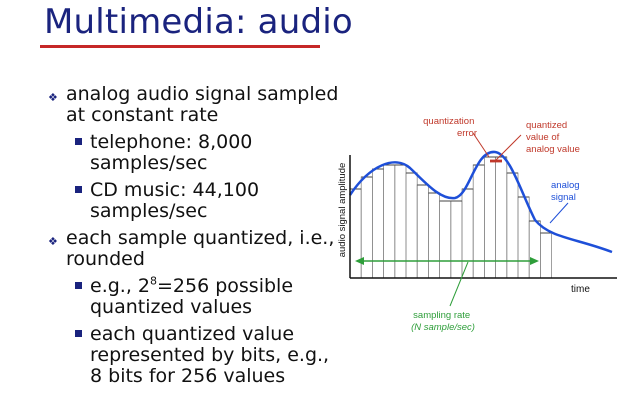 The width and height of the screenshot is (638, 418). What do you see at coordinates (198, 22) in the screenshot?
I see `slide-title: Multimedia: audio` at bounding box center [198, 22].